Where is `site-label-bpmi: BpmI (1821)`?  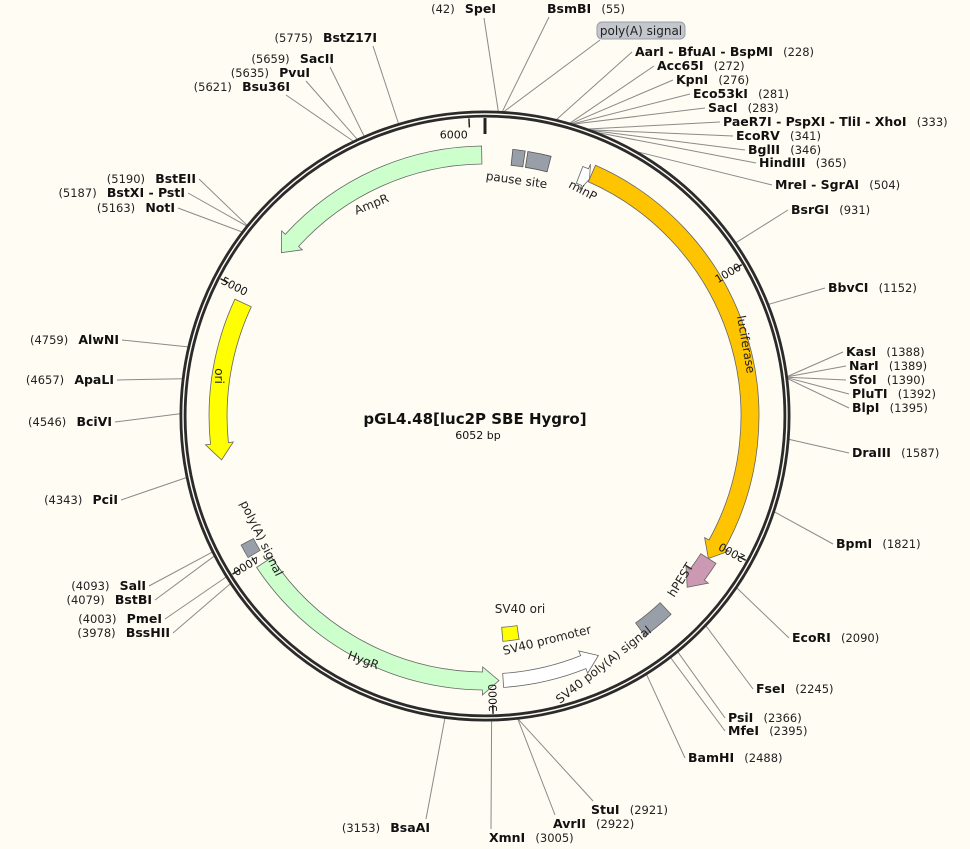 site-label-bpmi: BpmI (1821) is located at coordinates (878, 542).